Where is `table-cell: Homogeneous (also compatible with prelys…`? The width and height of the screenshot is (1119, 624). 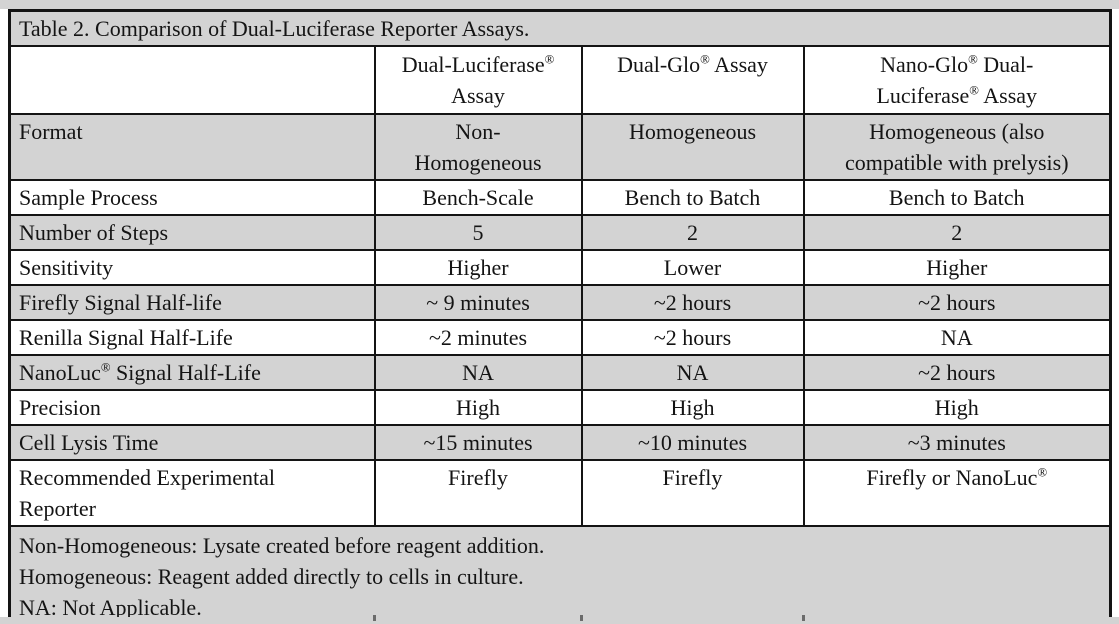
table-cell: Homogeneous (also compatible with prelys… is located at coordinates (957, 147).